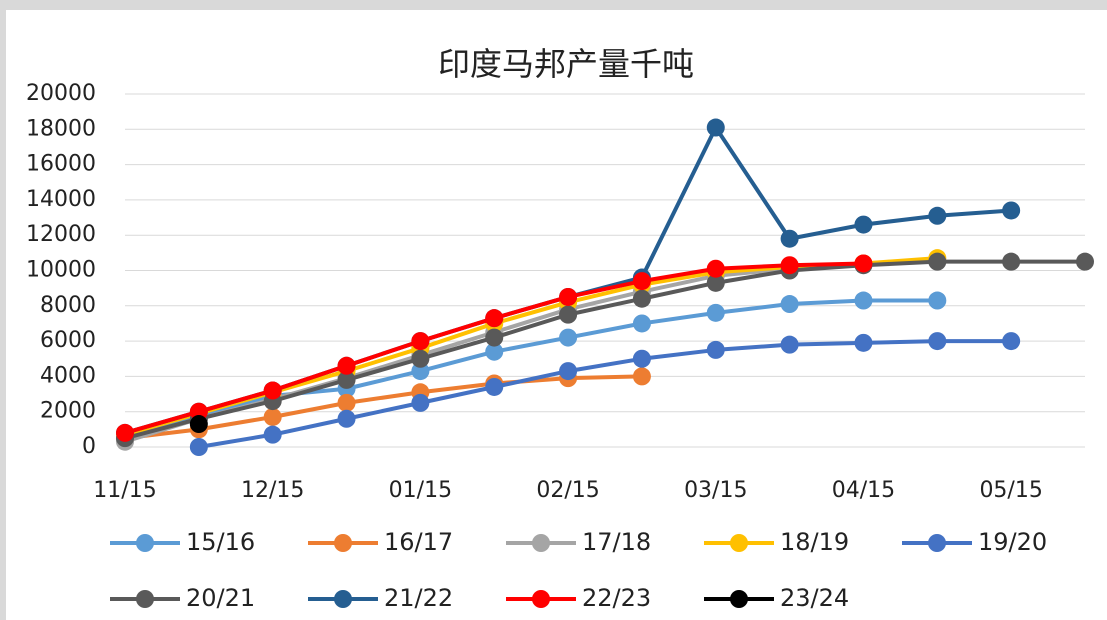  Describe the element at coordinates (567, 490) in the screenshot. I see `x-tick-label: 02/15` at that location.